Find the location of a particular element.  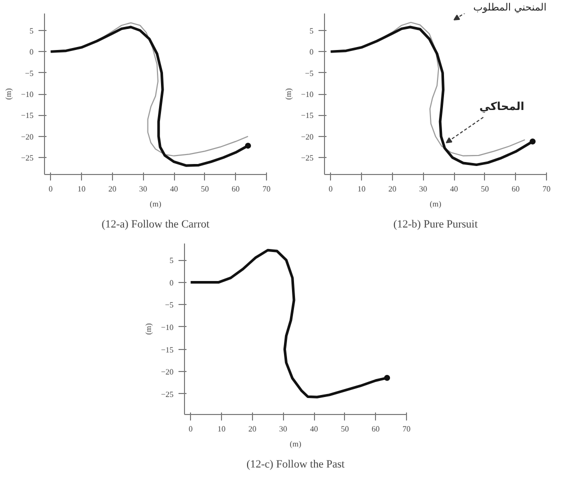

annotation: المنحني المطلوب is located at coordinates (509, 8).